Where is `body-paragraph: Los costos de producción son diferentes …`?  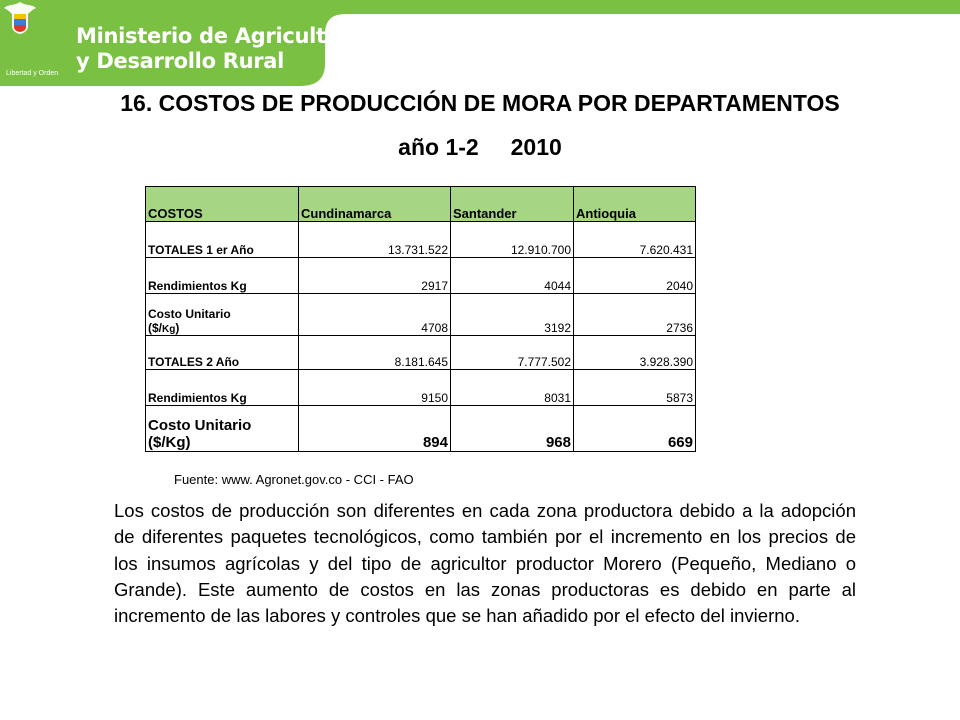 body-paragraph: Los costos de producción son diferentes … is located at coordinates (485, 563).